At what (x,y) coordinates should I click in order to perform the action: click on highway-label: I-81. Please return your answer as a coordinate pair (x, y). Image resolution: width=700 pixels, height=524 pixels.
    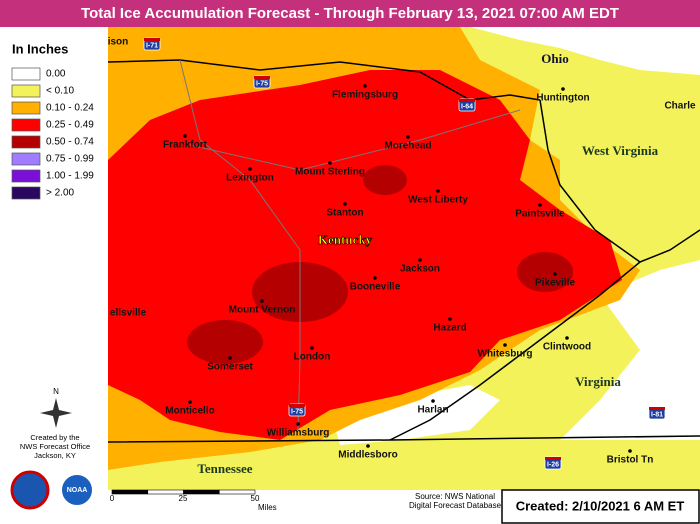
    Looking at the image, I should click on (657, 414).